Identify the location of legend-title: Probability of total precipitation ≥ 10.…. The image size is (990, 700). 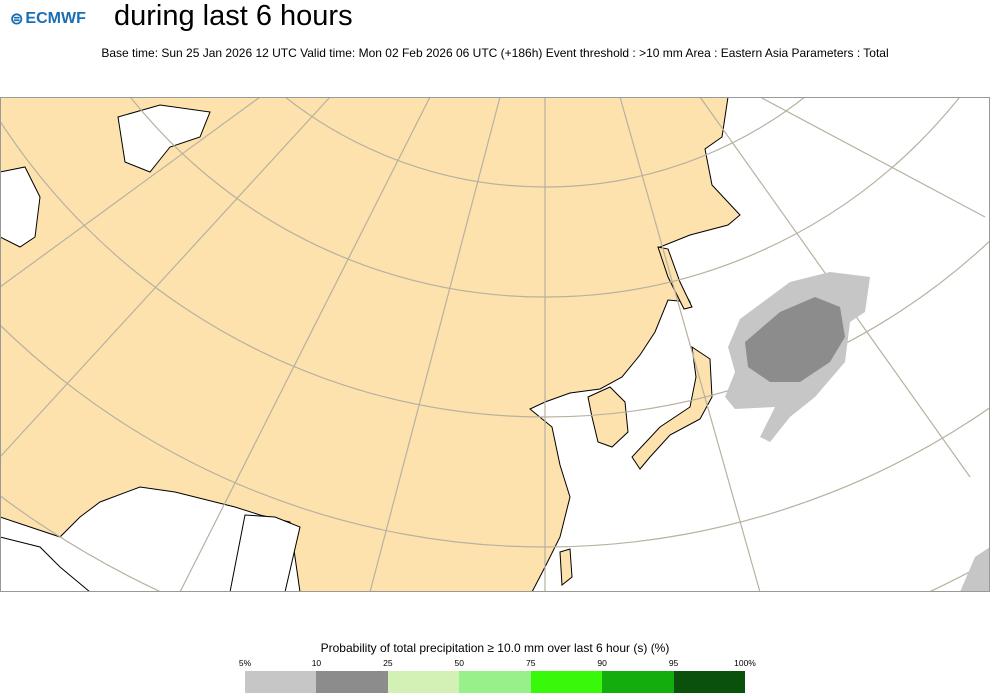
(495, 648).